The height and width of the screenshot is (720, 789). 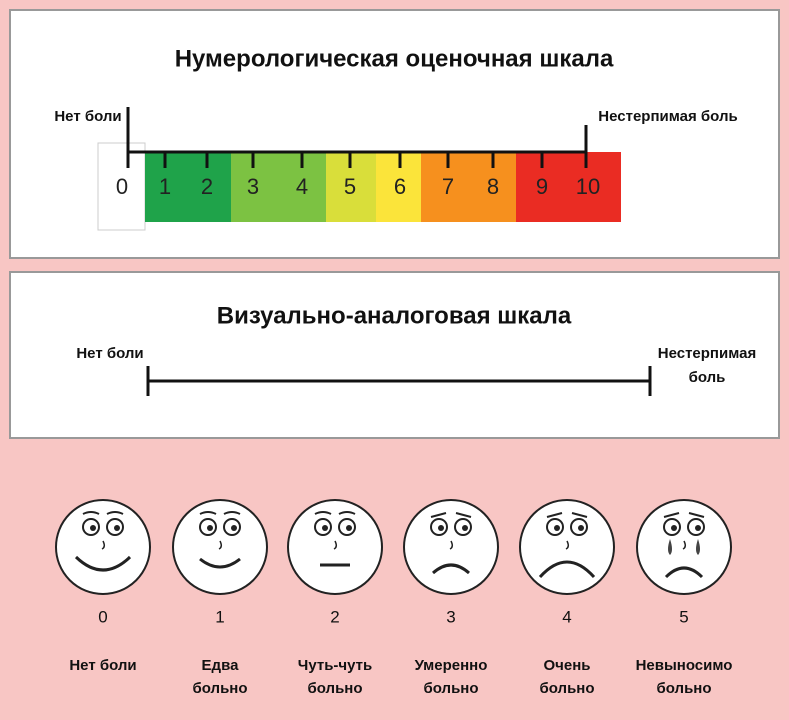 What do you see at coordinates (588, 186) in the screenshot?
I see `scale-number: 10` at bounding box center [588, 186].